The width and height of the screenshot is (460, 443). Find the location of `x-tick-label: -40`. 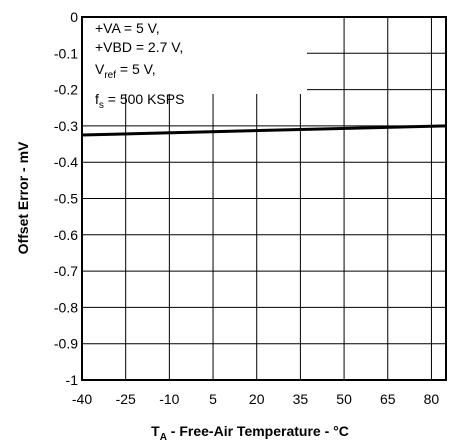

x-tick-label: -40 is located at coordinates (82, 399).